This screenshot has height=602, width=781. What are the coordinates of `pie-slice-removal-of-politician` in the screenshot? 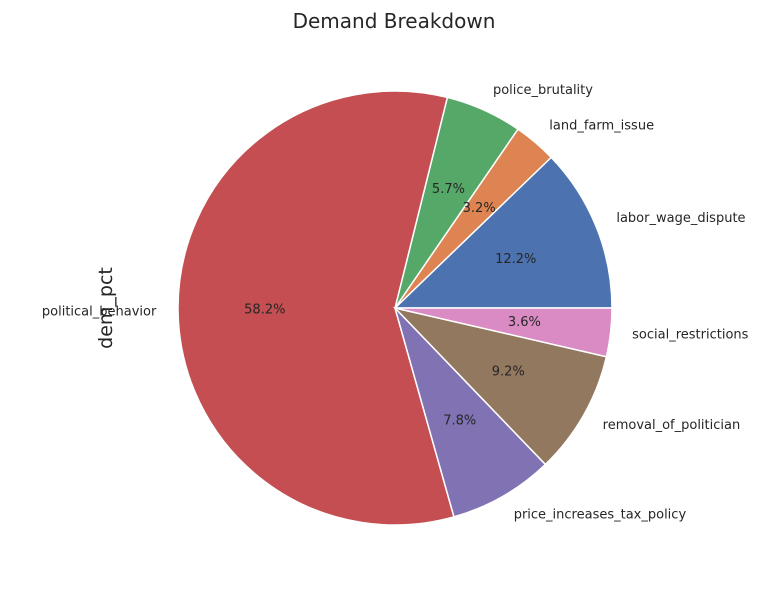 It's located at (500, 386).